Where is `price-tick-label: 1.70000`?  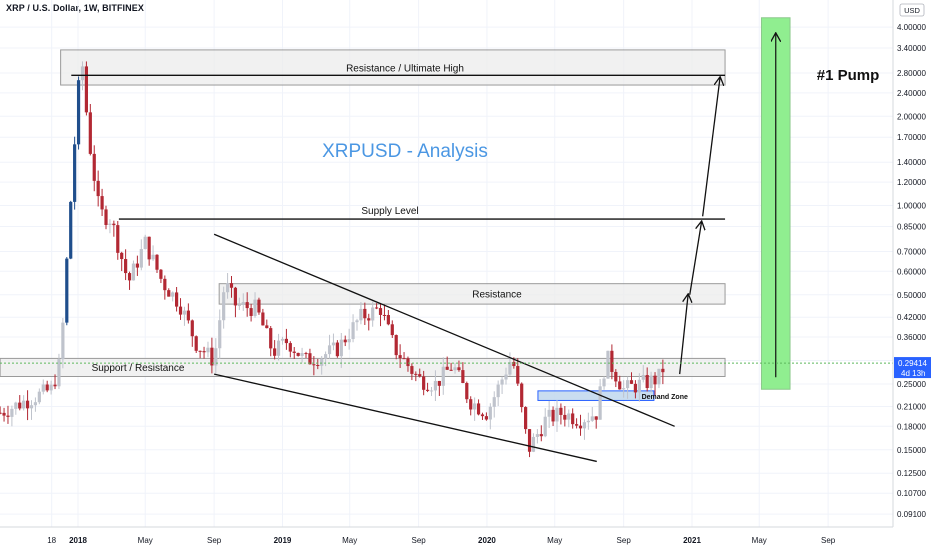
price-tick-label: 1.70000 is located at coordinates (911, 137).